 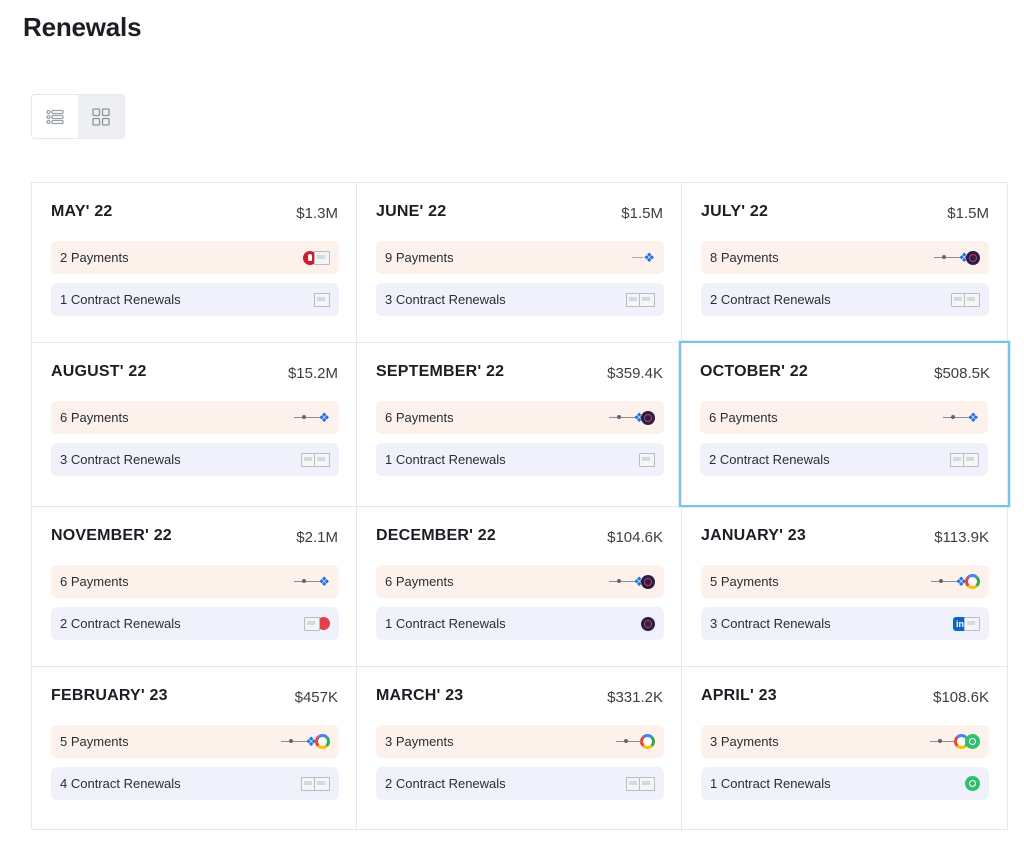 What do you see at coordinates (962, 373) in the screenshot?
I see `month-amount: $508.5K` at bounding box center [962, 373].